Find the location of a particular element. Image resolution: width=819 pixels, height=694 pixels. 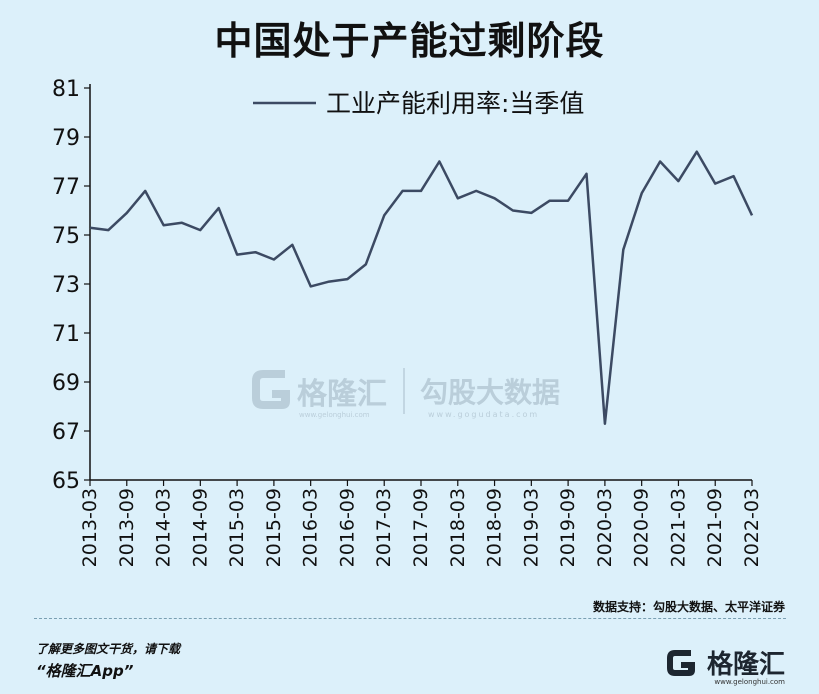

y-tick-label-69: 69 is located at coordinates (66, 383).